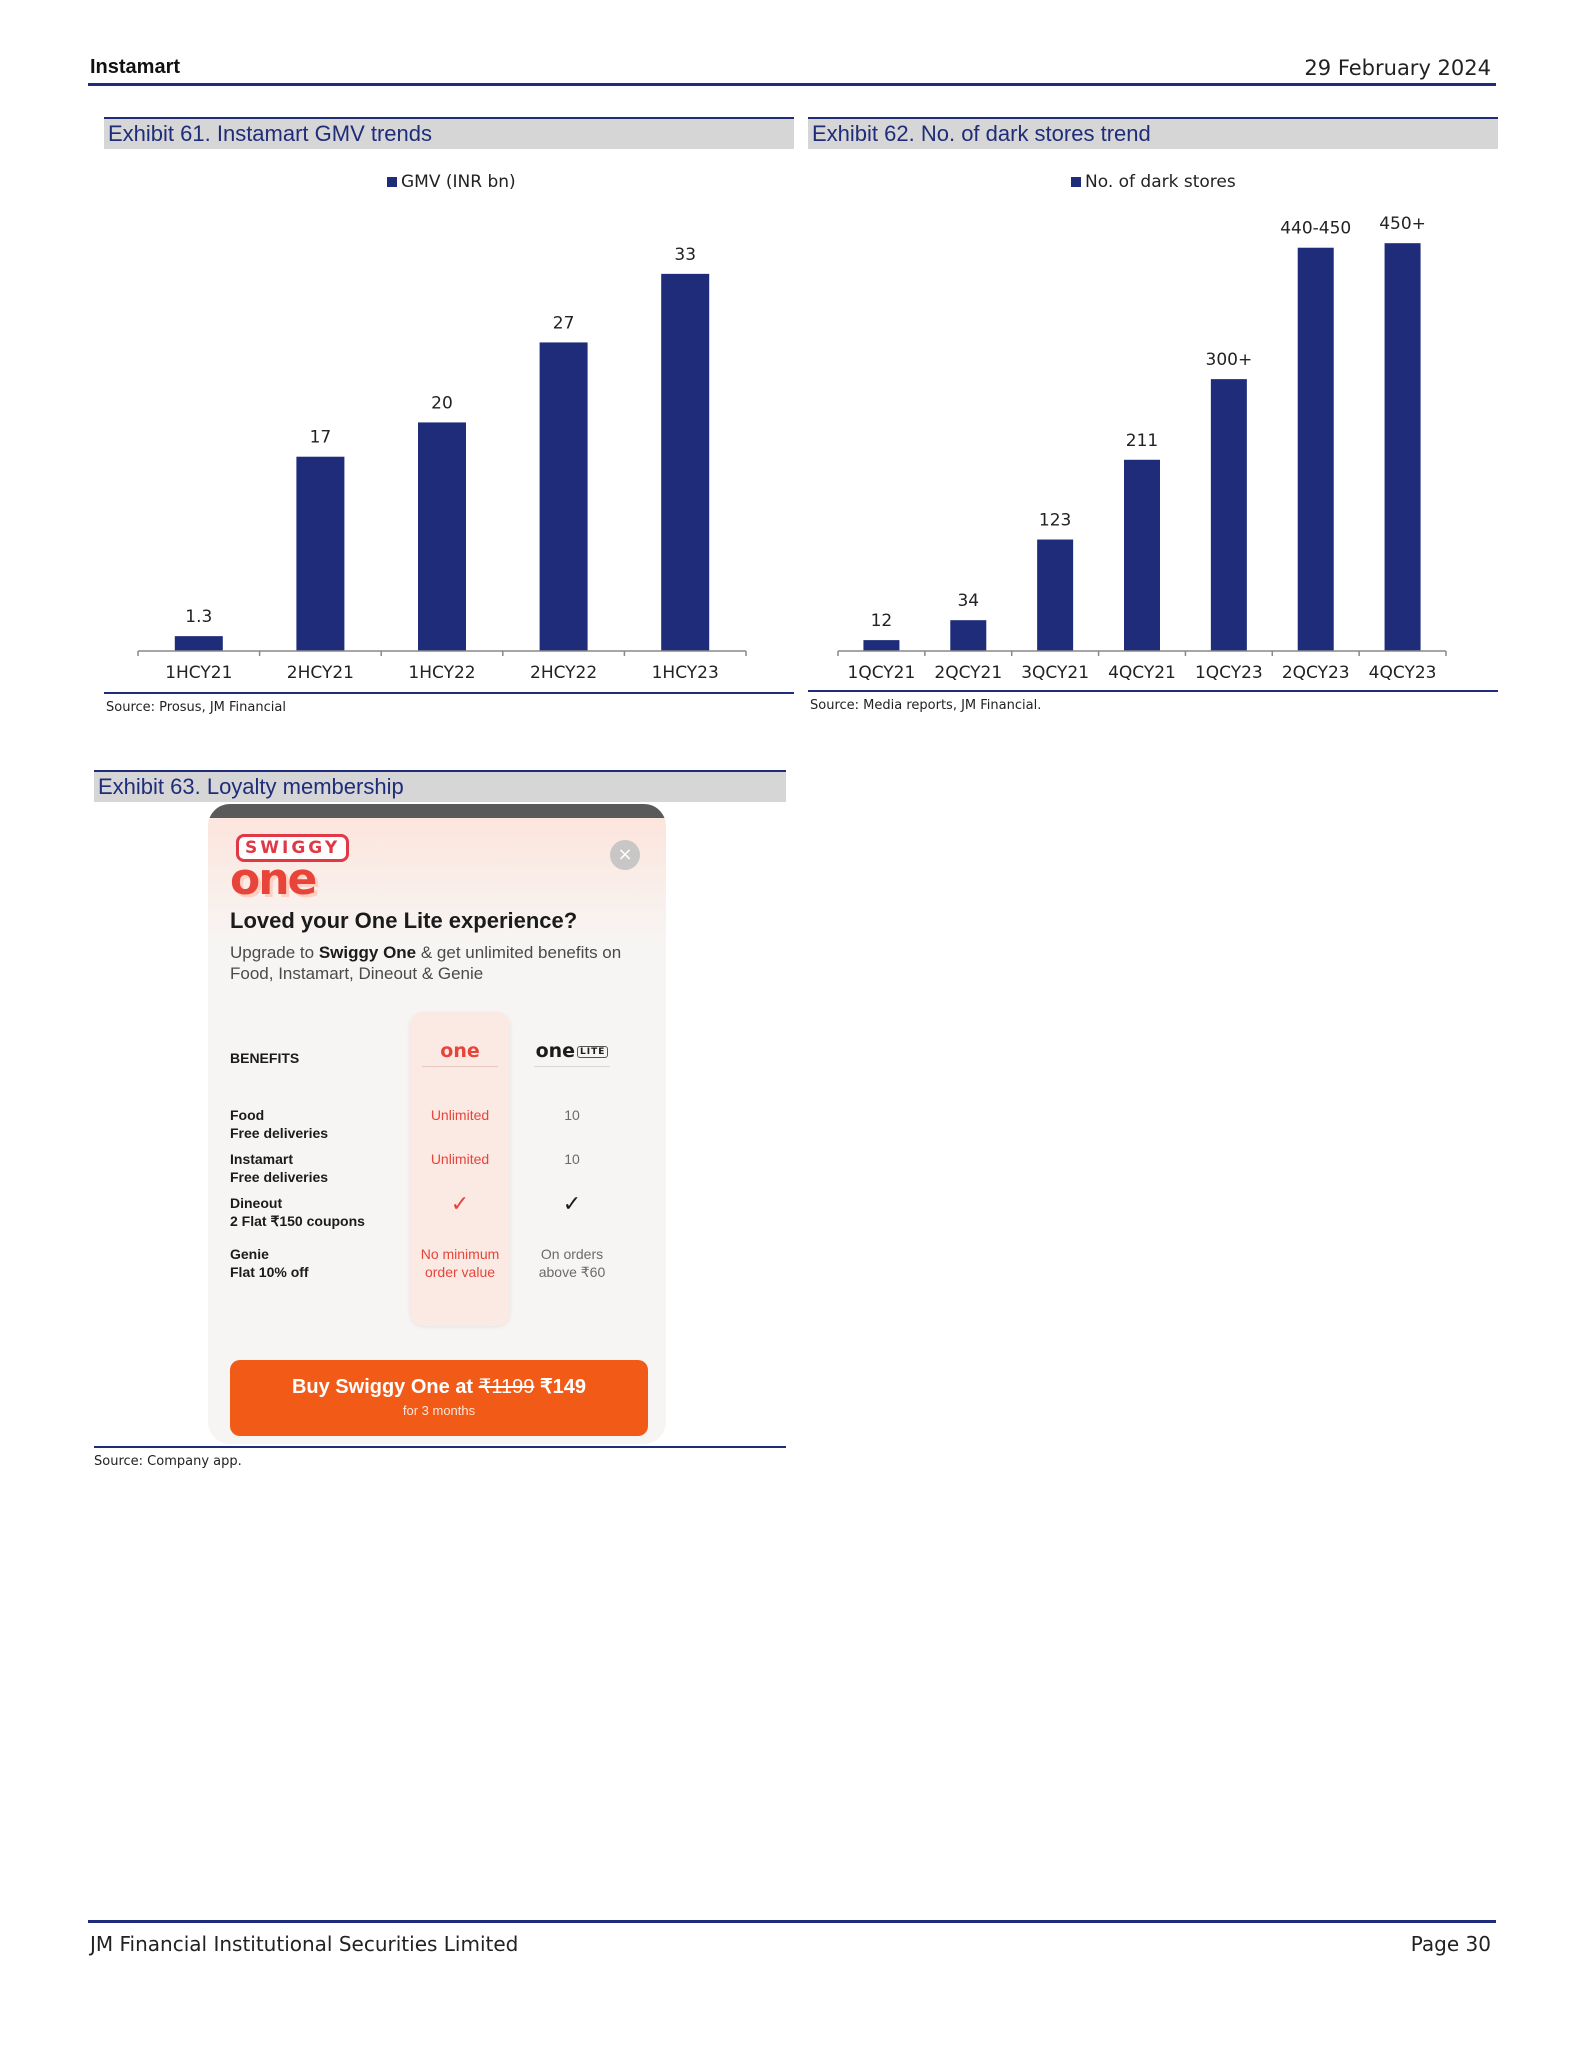 The height and width of the screenshot is (2048, 1583). What do you see at coordinates (685, 255) in the screenshot?
I see `data-label-1hcy23: 33` at bounding box center [685, 255].